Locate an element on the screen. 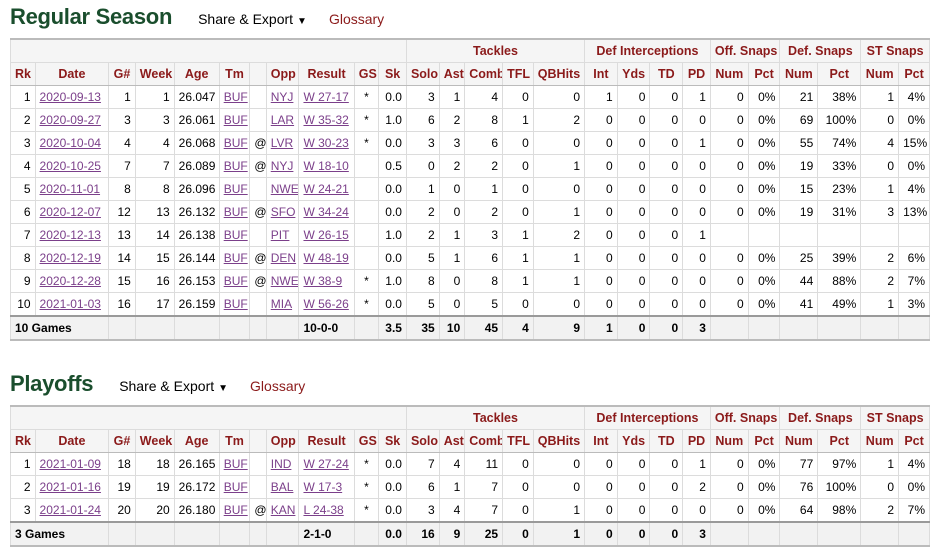 This screenshot has height=547, width=934. date-link: 2021-01-03 is located at coordinates (70, 304).